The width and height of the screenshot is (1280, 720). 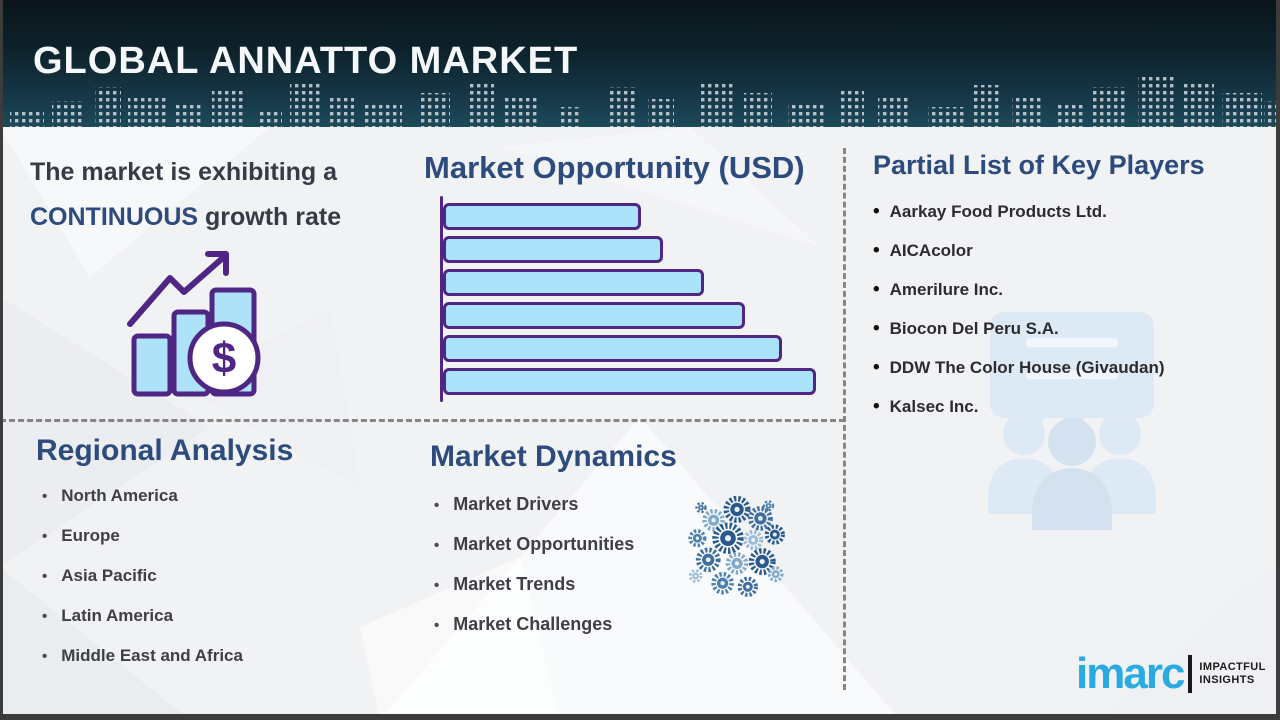 I want to click on list-item: Aarkay Food Products Ltd., so click(x=1070, y=212).